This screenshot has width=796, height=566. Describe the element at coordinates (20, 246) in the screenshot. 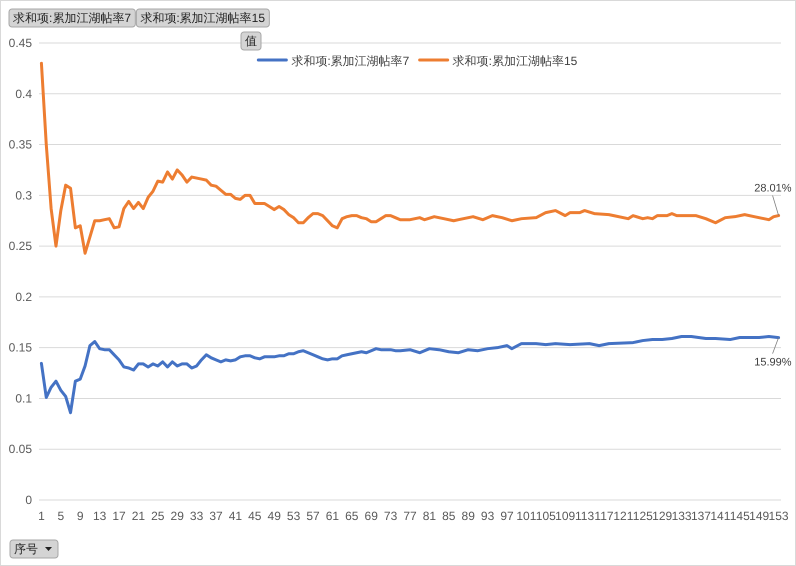

I see `y-tick-label: 0.25` at that location.